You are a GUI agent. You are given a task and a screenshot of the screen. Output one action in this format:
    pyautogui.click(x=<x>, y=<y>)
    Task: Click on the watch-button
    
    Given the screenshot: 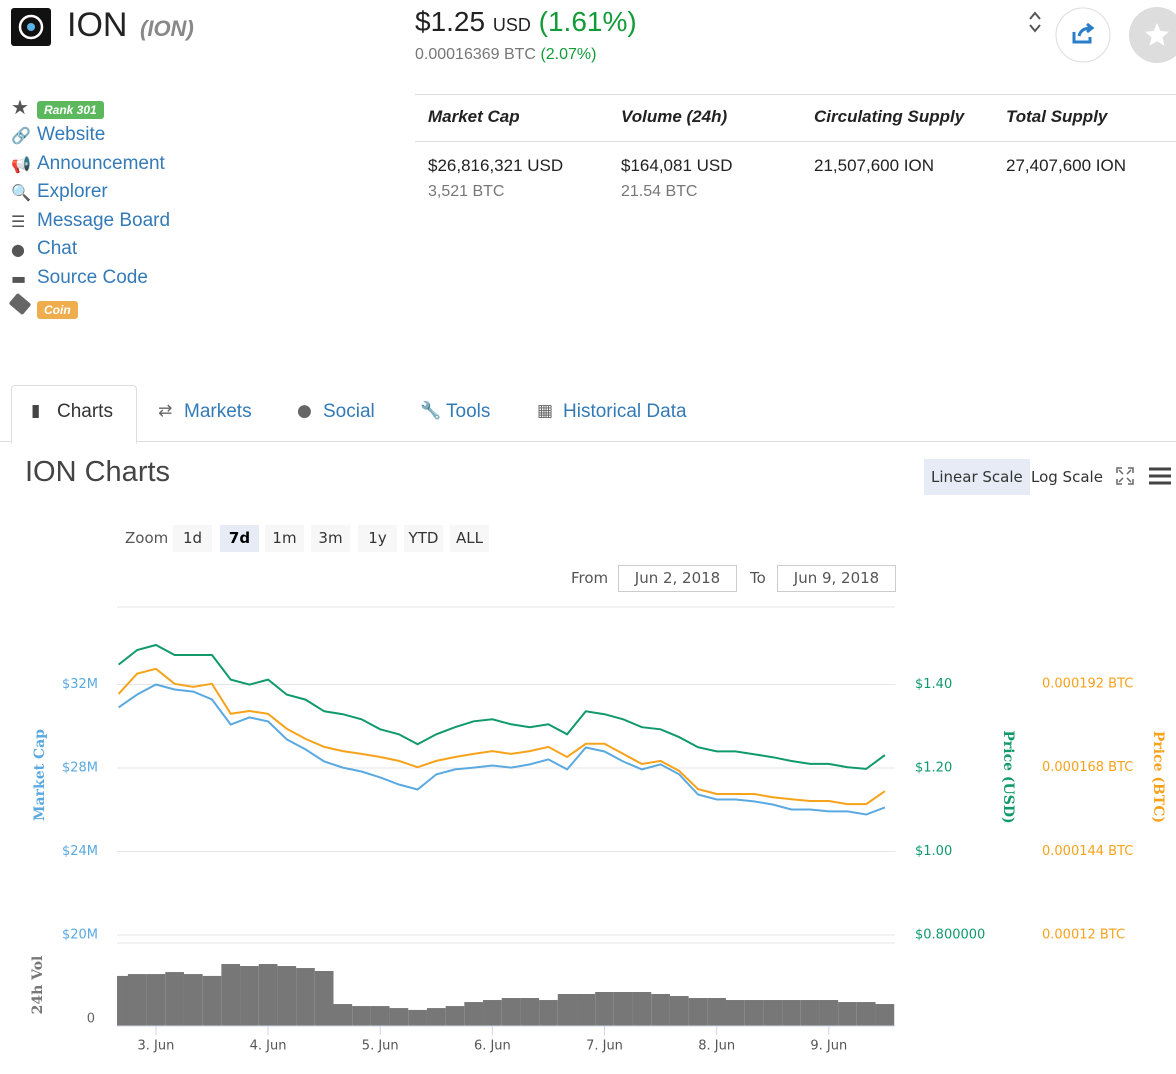 What is the action you would take?
    pyautogui.click(x=1152, y=35)
    